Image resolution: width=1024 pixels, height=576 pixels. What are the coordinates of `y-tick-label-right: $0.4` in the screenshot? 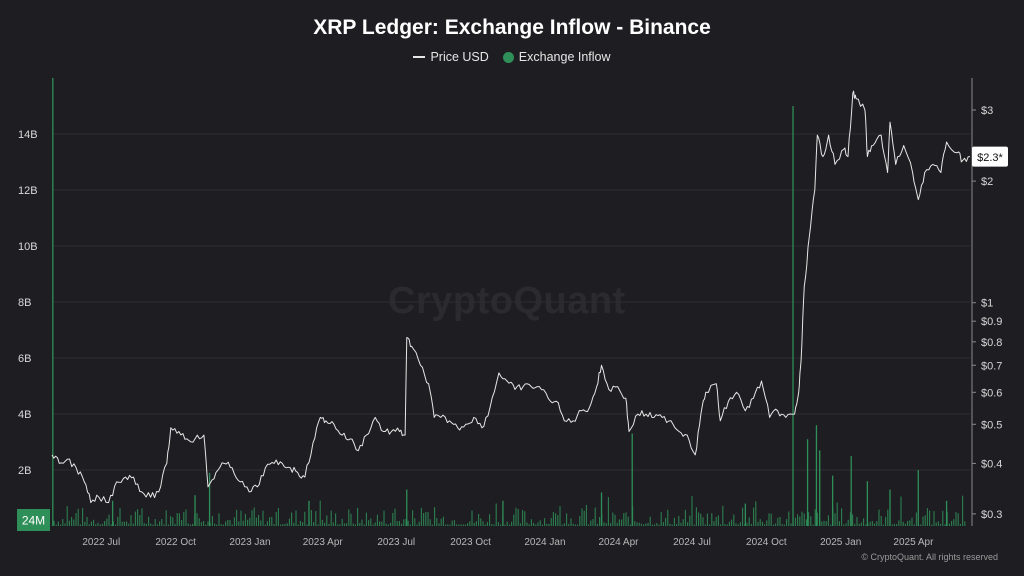 It's located at (991, 464).